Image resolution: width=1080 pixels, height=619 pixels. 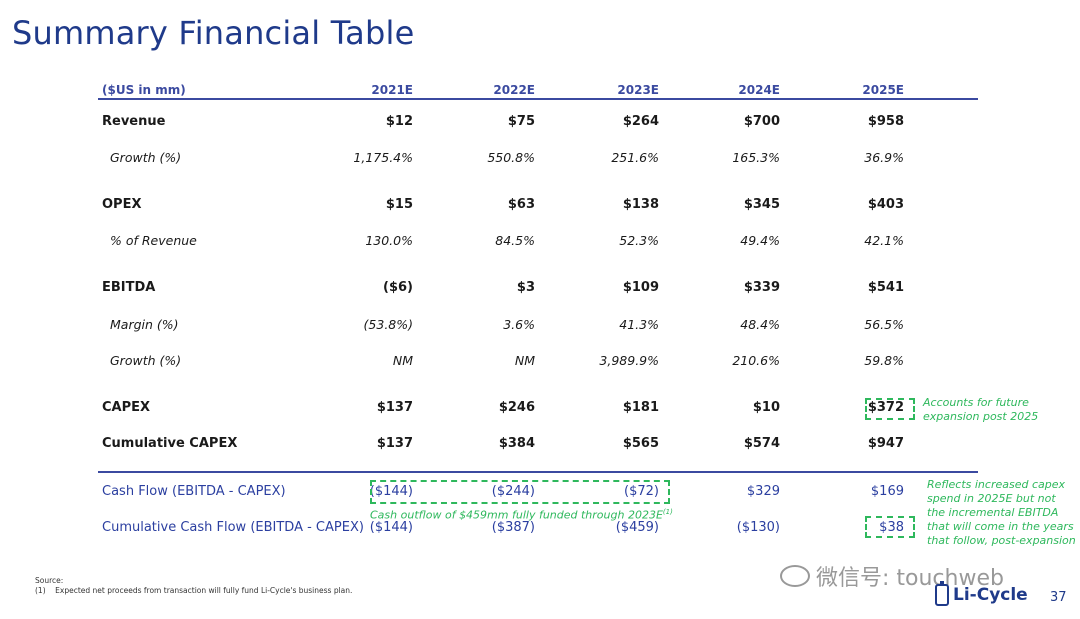 I want to click on cell-value: 1,175.4%, so click(x=383, y=157).